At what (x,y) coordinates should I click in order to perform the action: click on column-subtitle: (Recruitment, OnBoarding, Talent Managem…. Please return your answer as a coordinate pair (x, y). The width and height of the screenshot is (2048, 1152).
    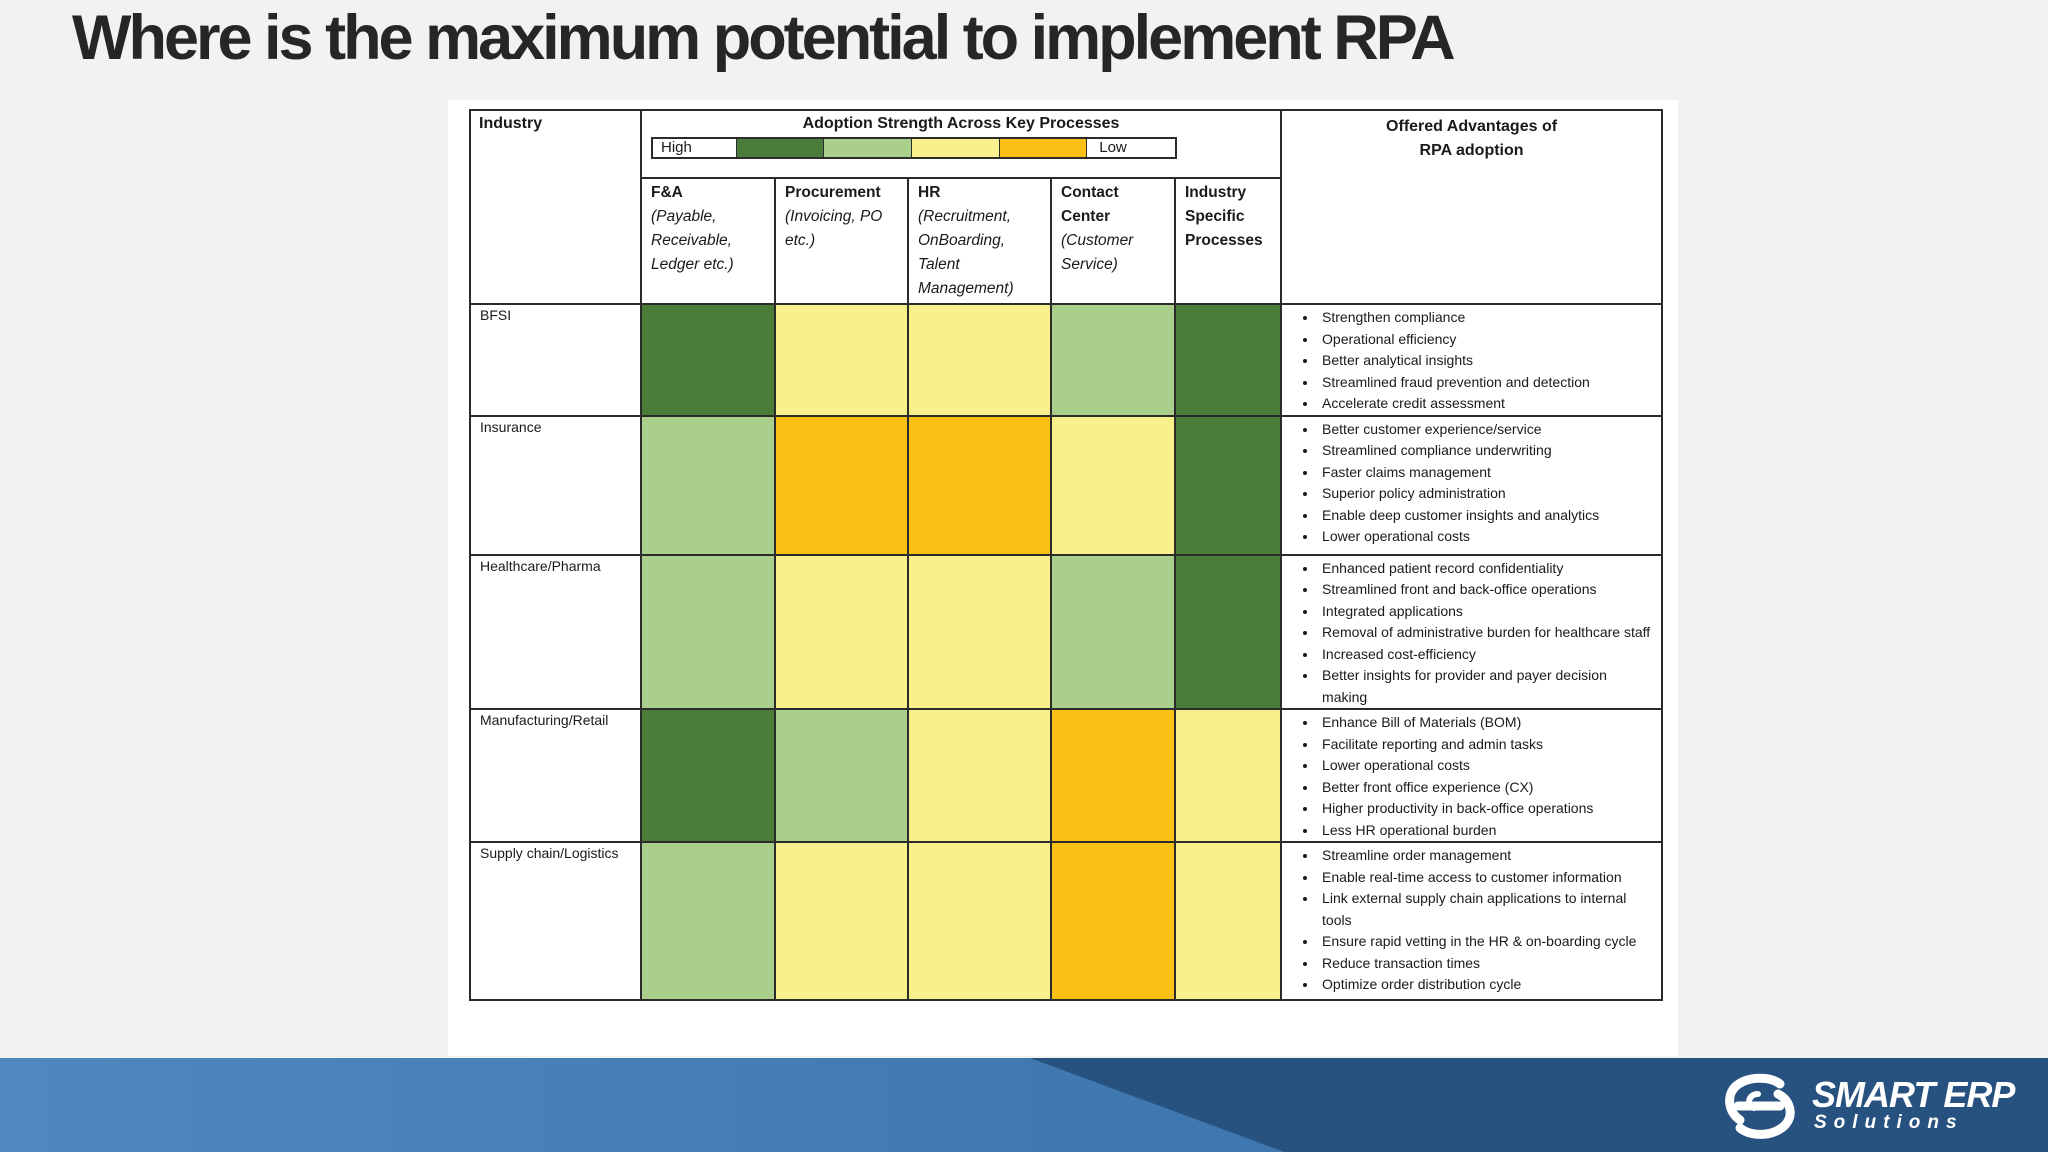
    Looking at the image, I should click on (966, 252).